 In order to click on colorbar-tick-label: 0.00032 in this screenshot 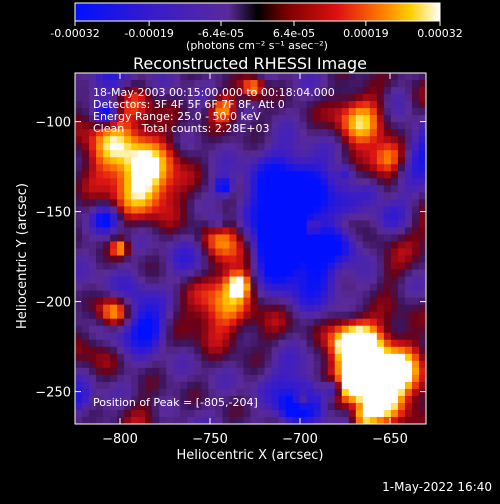, I will do `click(440, 33)`.